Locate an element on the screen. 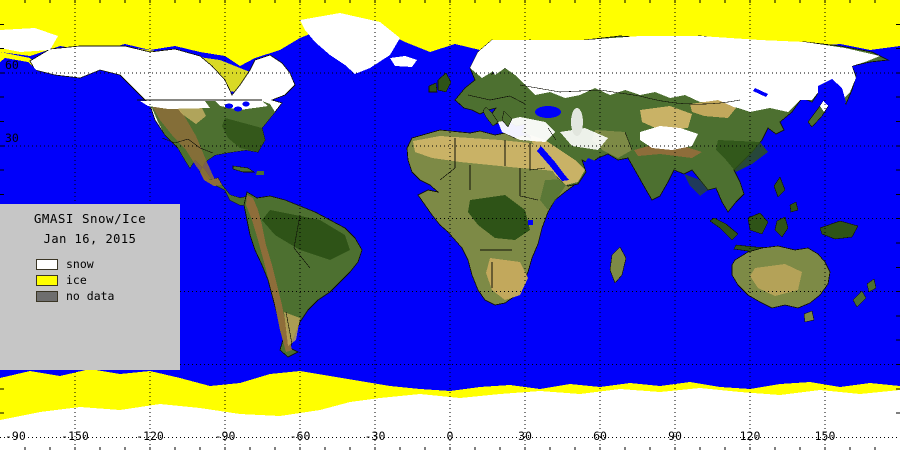 The image size is (900, 450). lon-label: 0 is located at coordinates (450, 436).